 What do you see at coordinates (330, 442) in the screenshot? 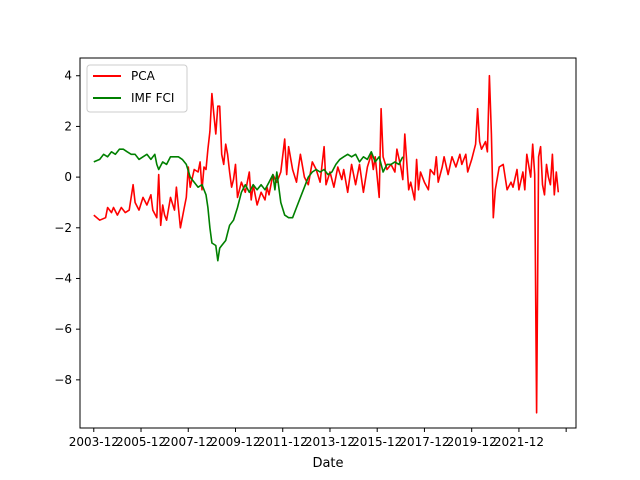
I see `x-tick-label: 2013-12` at bounding box center [330, 442].